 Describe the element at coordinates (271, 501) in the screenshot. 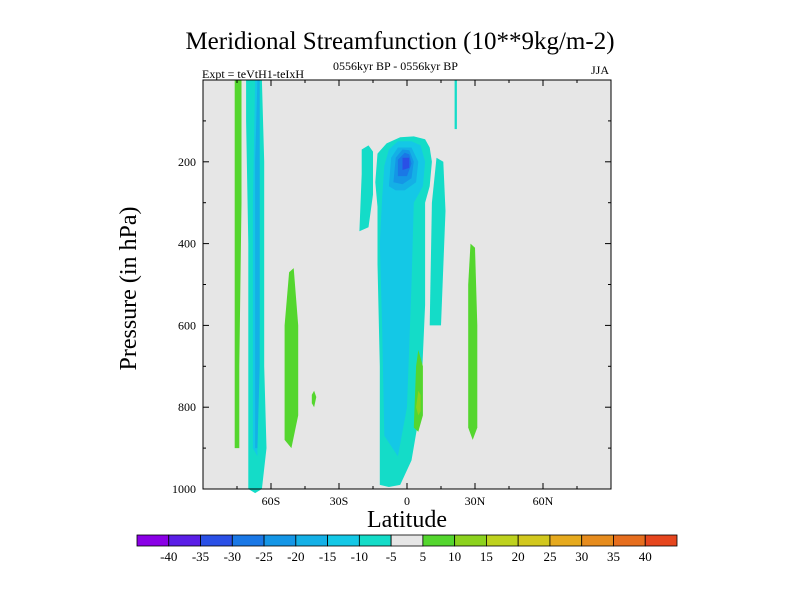

I see `x-tick-label: 60S` at that location.